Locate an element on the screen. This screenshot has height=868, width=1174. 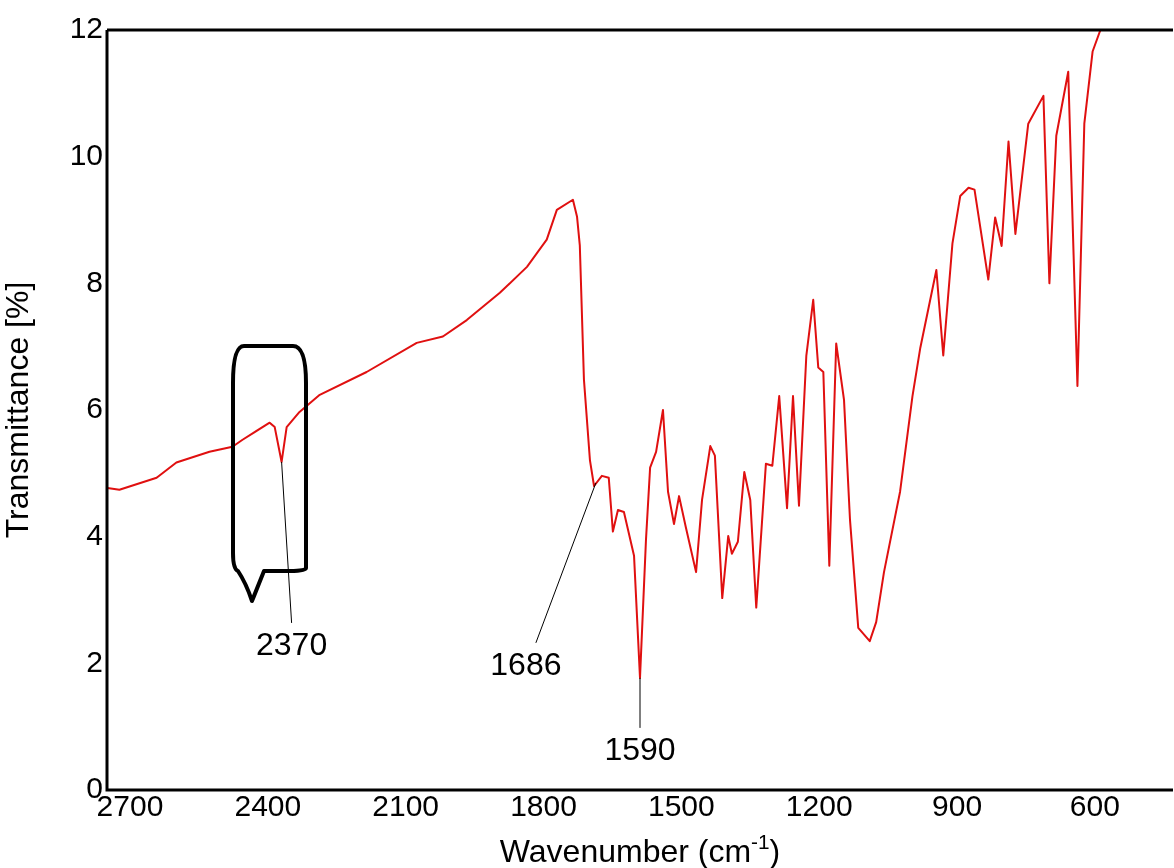
x-tick-label: 1200 is located at coordinates (819, 806).